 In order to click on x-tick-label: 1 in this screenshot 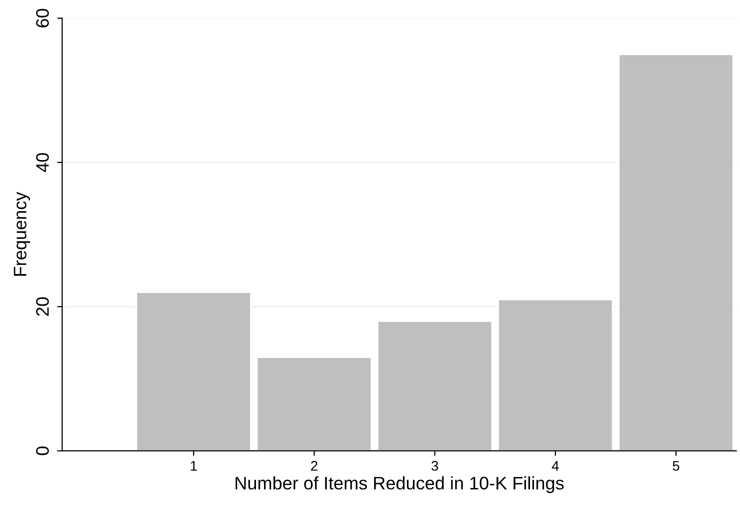, I will do `click(193, 466)`.